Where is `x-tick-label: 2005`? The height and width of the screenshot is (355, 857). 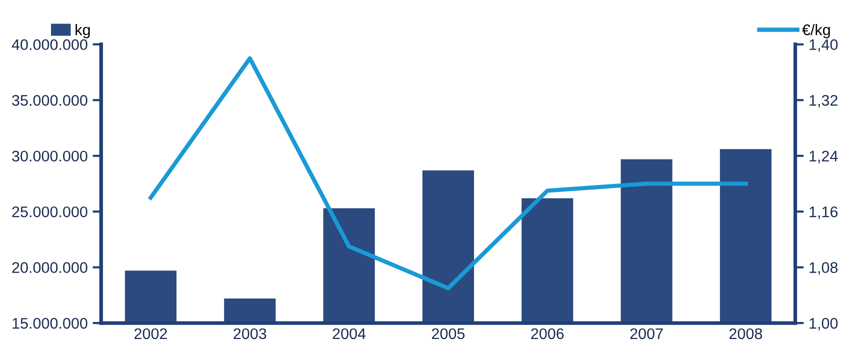
x-tick-label: 2005 is located at coordinates (448, 334).